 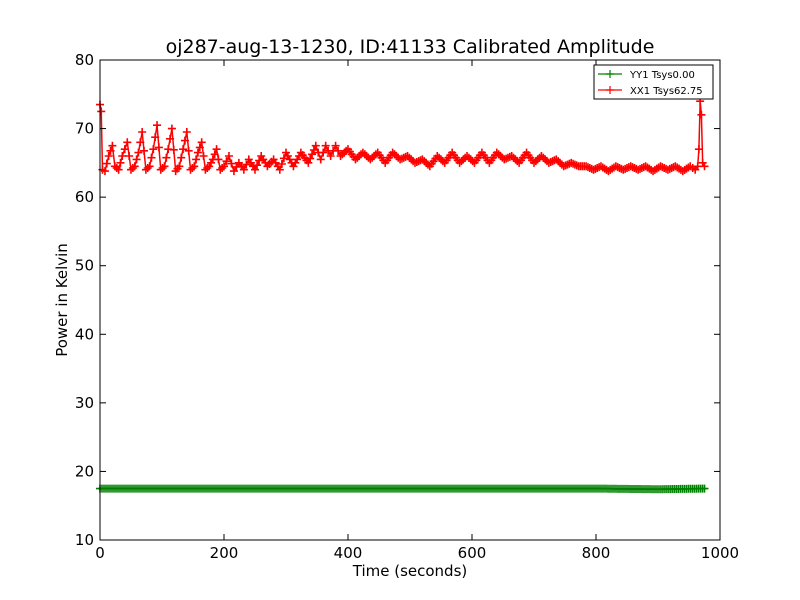 What do you see at coordinates (84, 60) in the screenshot?
I see `y-tick-label: 80` at bounding box center [84, 60].